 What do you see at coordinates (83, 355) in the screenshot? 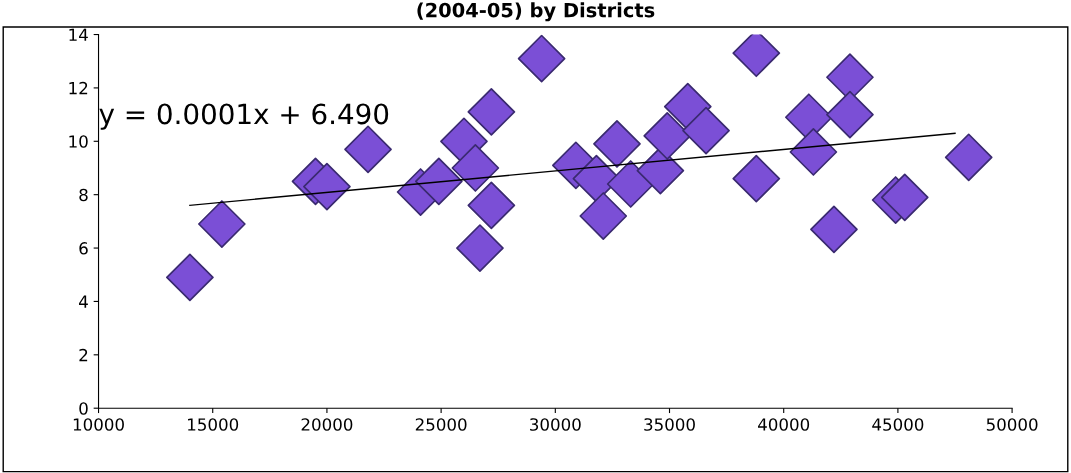
I see `y-tick-label: 2` at bounding box center [83, 355].